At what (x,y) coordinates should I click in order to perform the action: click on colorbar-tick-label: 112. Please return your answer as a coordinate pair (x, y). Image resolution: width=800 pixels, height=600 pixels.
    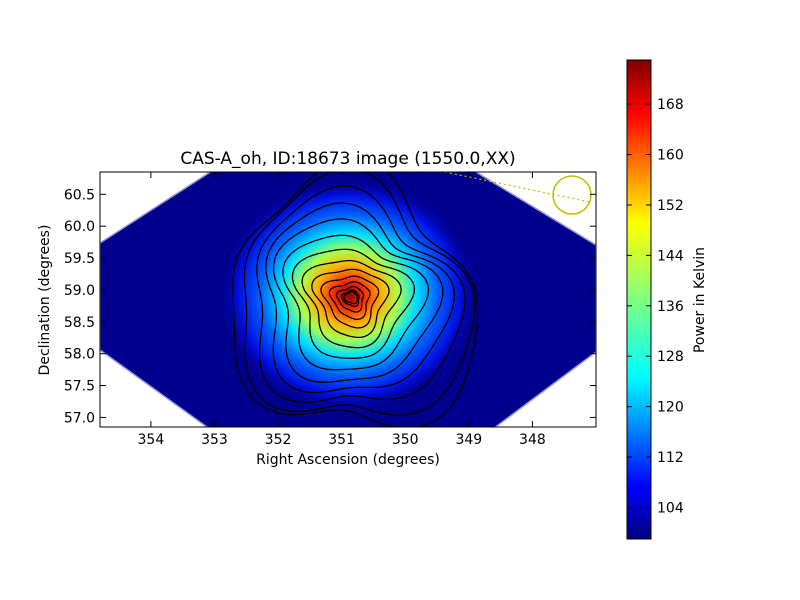
    Looking at the image, I should click on (670, 458).